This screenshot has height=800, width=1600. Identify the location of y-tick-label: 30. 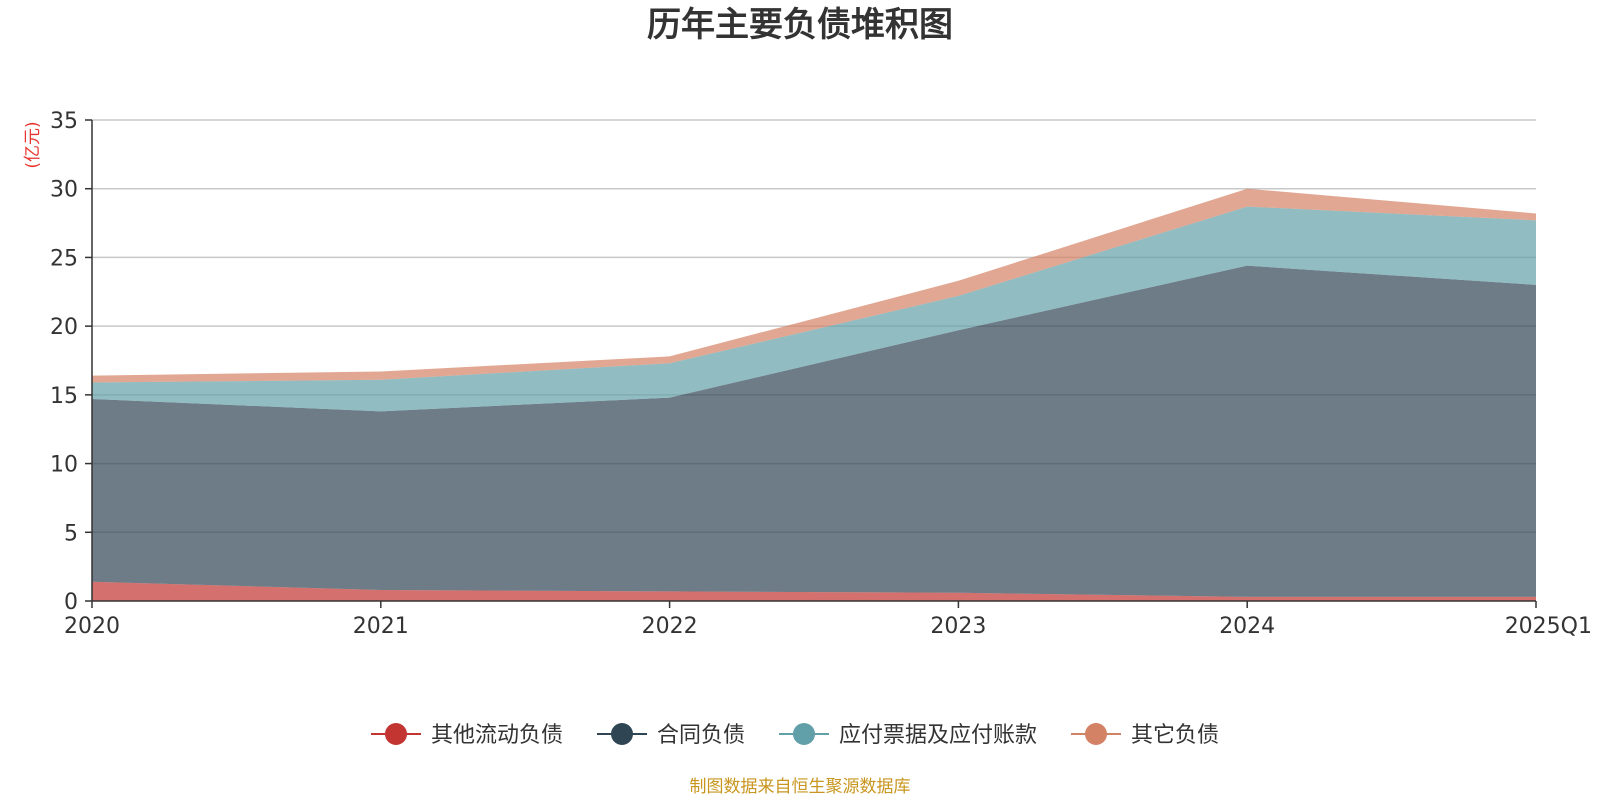
(64, 190).